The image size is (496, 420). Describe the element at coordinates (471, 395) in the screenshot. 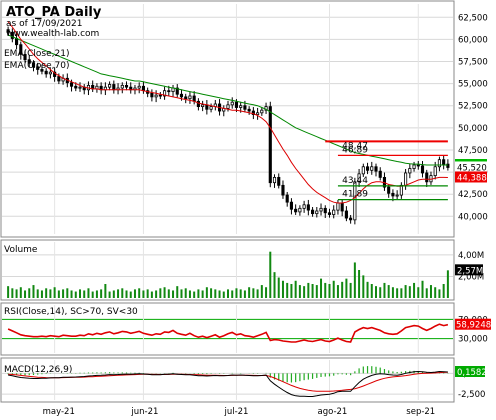

I see `macd-tick-label: -2,500` at that location.